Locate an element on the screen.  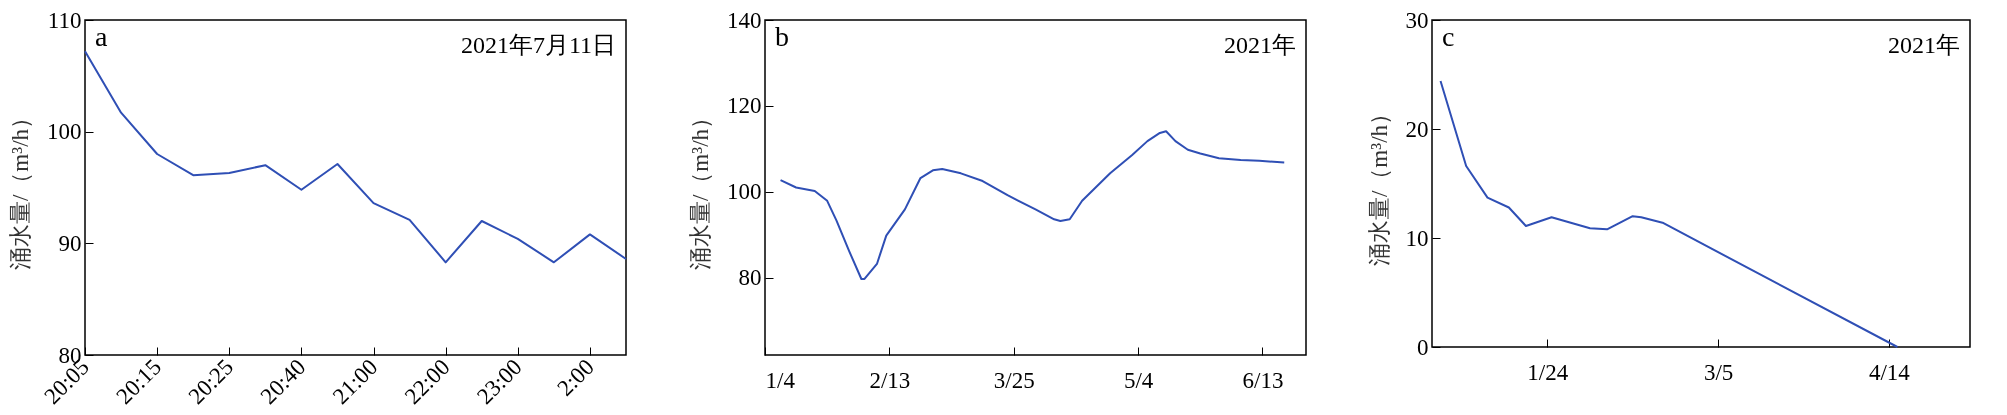
annotation: a is located at coordinates (101, 36).